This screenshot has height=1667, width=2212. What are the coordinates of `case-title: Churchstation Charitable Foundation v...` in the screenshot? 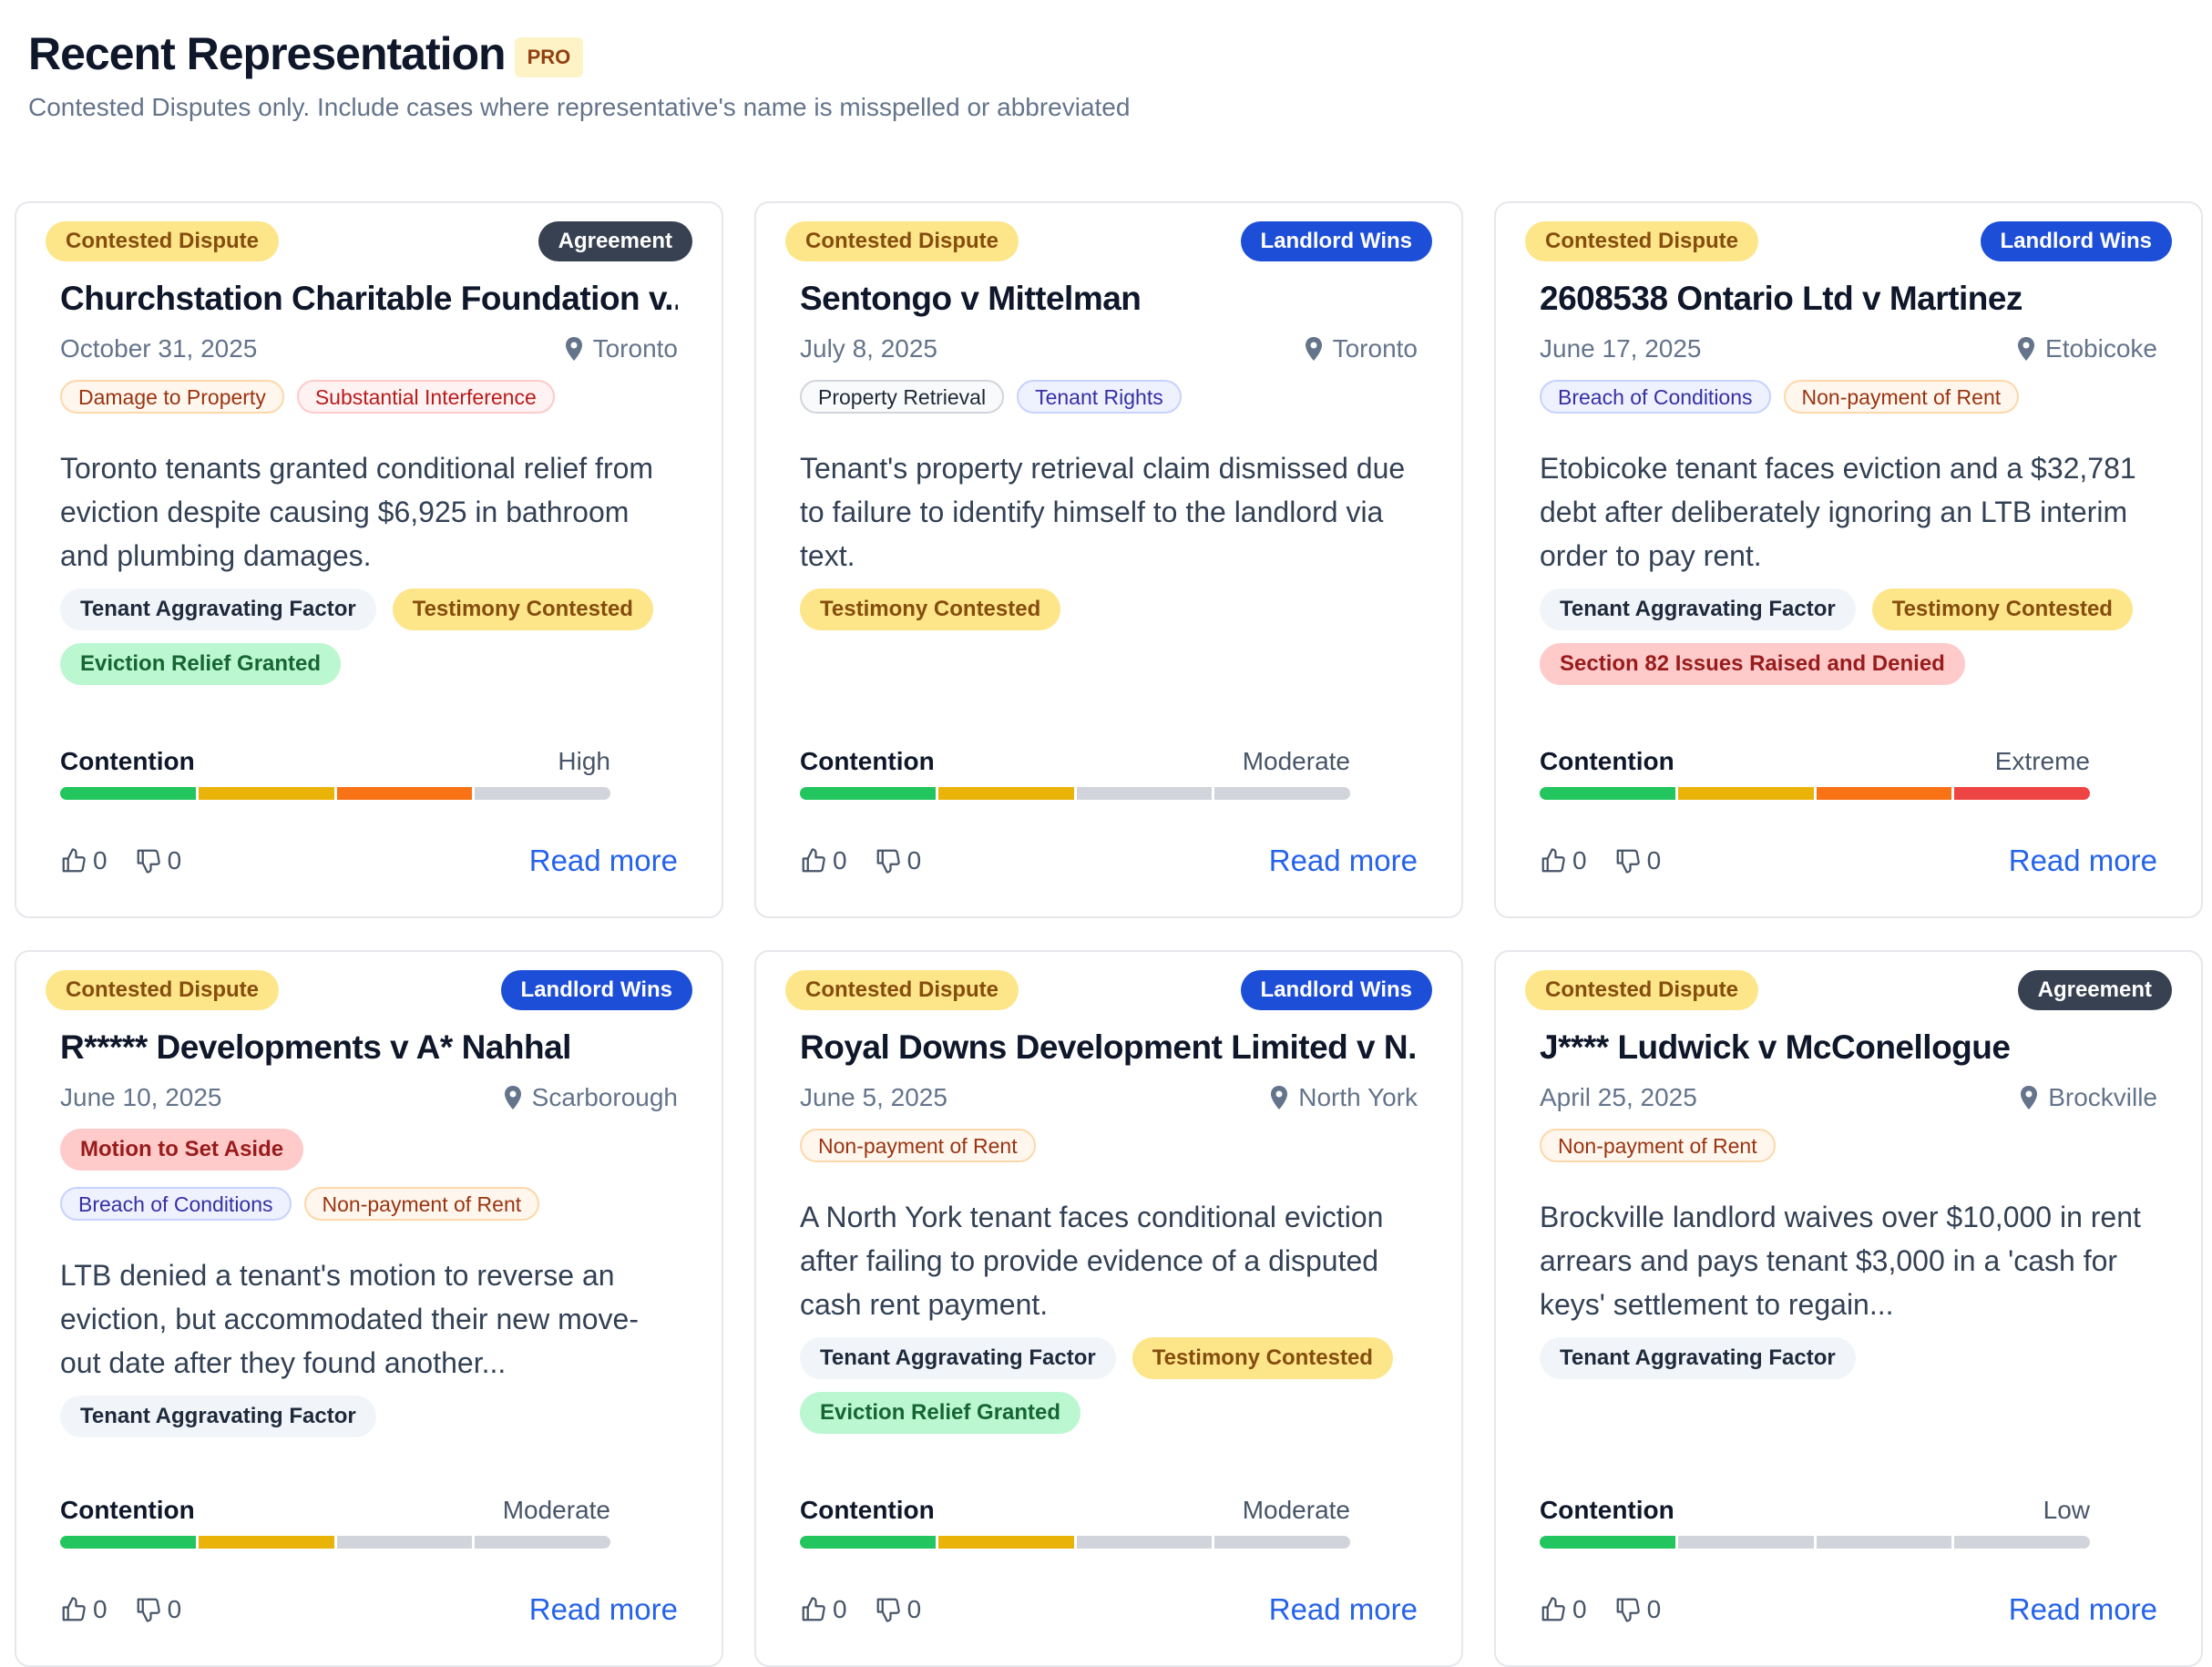 It's located at (369, 298).